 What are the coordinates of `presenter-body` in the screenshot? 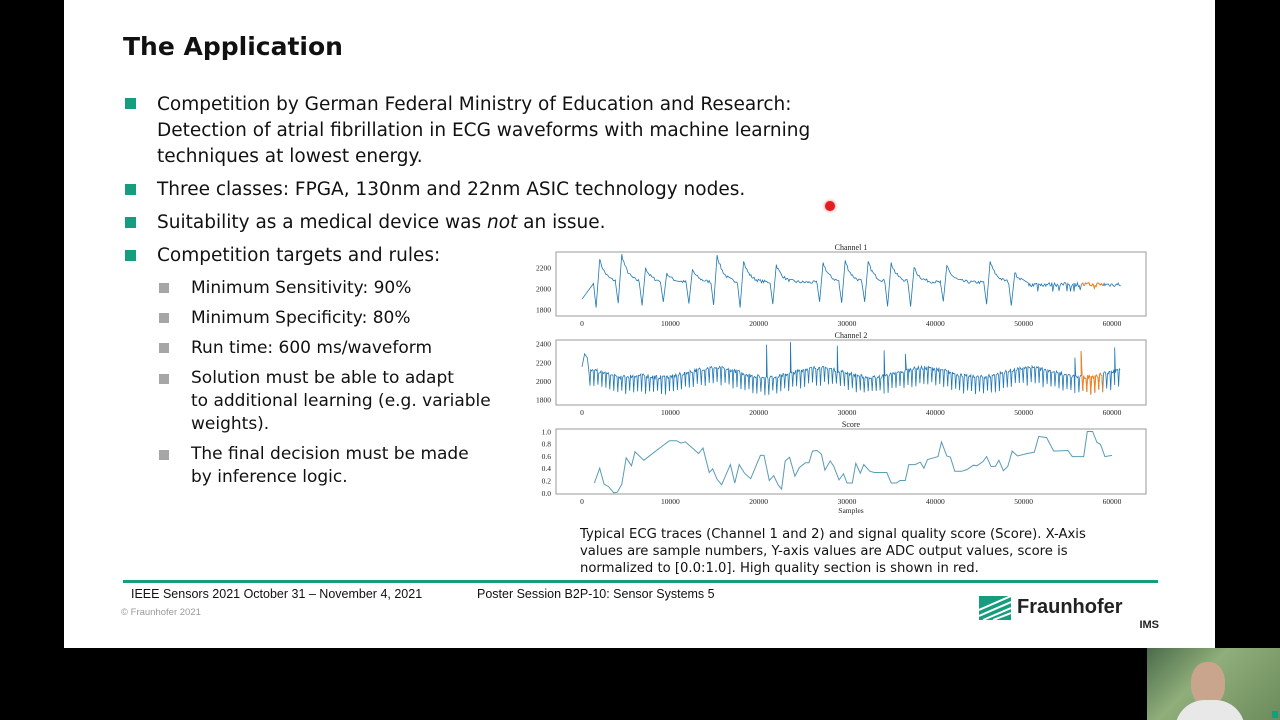 It's located at (1210, 710).